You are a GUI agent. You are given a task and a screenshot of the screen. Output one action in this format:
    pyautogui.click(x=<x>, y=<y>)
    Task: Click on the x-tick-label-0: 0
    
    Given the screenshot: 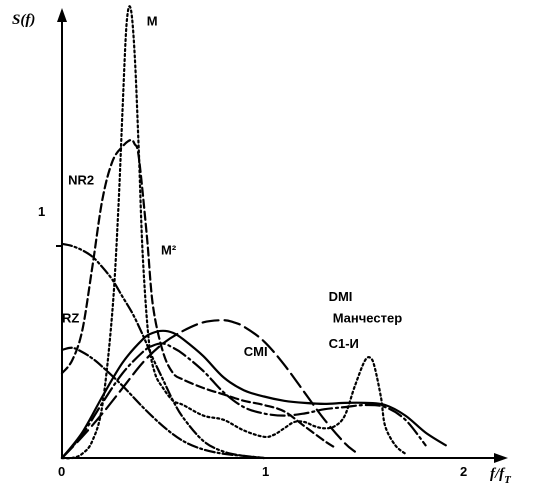 What is the action you would take?
    pyautogui.click(x=61, y=471)
    